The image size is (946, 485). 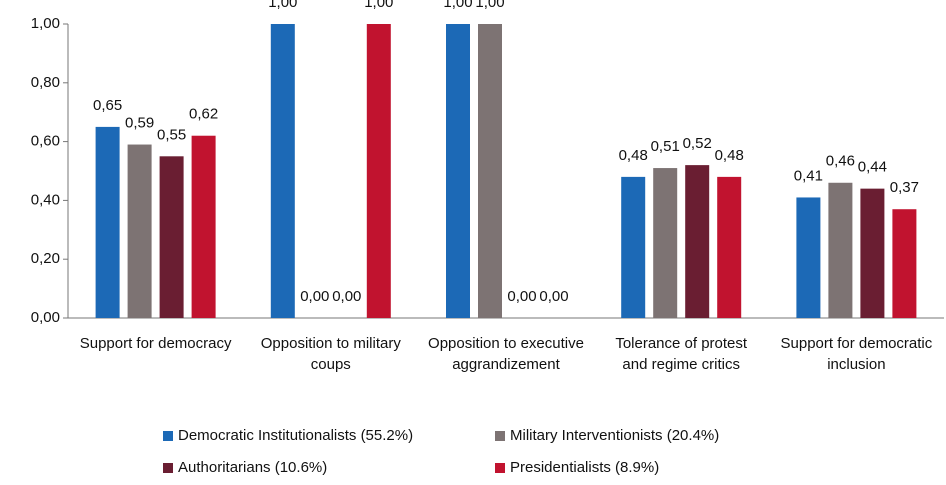 I want to click on data-label: 0,37, so click(x=904, y=187).